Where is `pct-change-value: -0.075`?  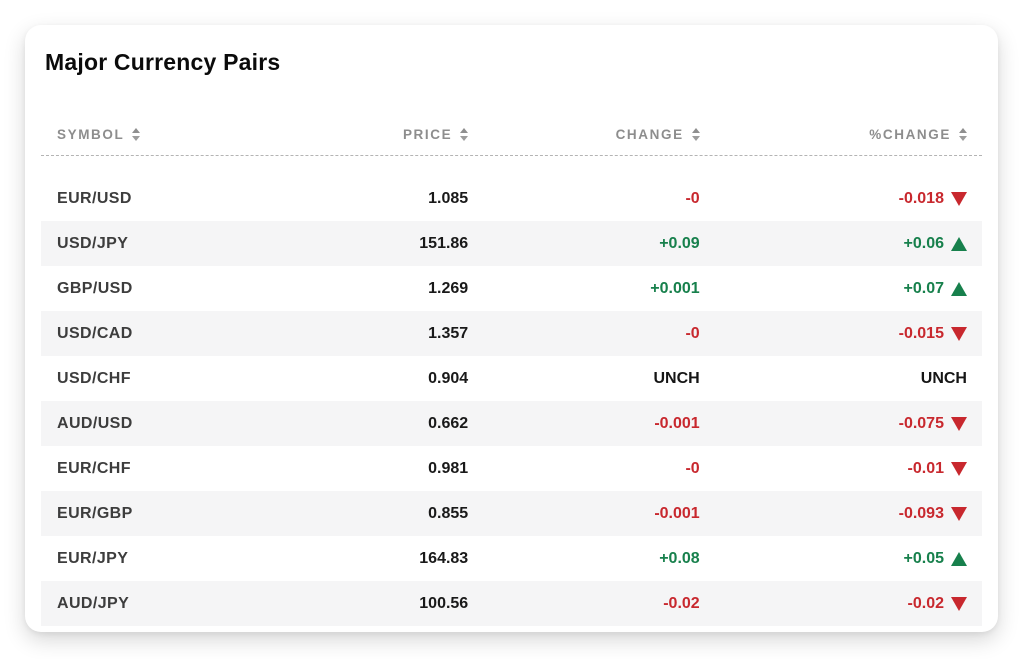
pct-change-value: -0.075 is located at coordinates (921, 423).